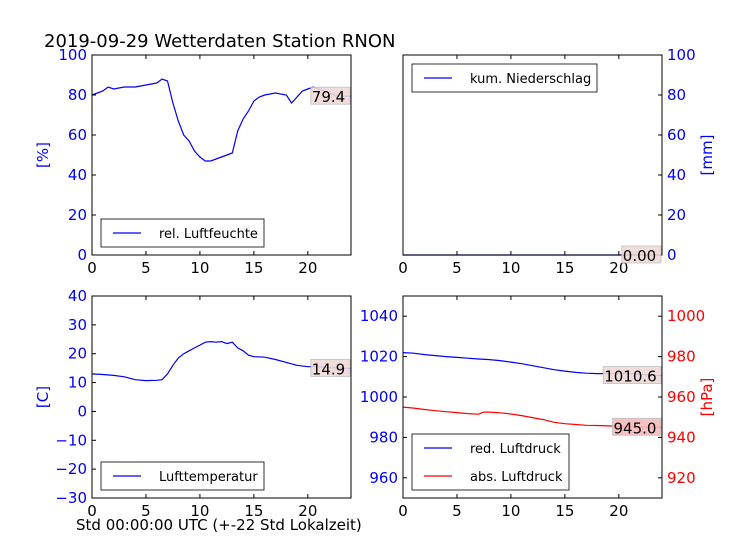 This screenshot has height=552, width=736. I want to click on legend-entry: Lufttemperatur, so click(208, 477).